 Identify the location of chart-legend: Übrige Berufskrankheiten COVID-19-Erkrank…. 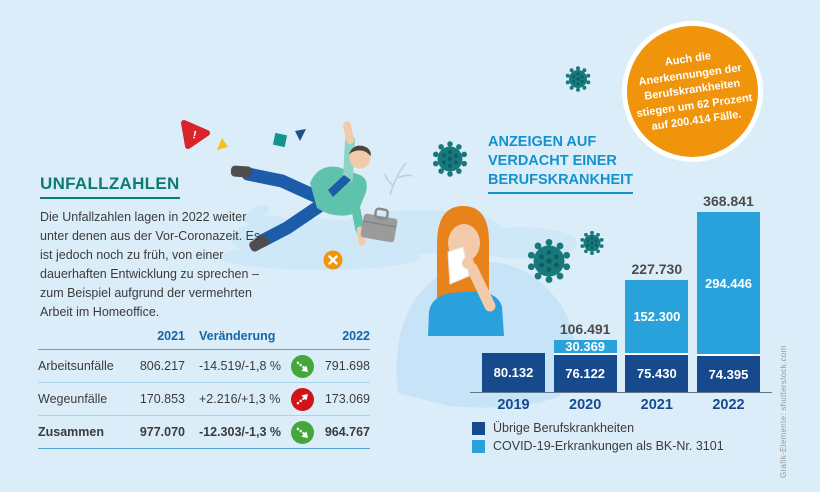
(621, 437).